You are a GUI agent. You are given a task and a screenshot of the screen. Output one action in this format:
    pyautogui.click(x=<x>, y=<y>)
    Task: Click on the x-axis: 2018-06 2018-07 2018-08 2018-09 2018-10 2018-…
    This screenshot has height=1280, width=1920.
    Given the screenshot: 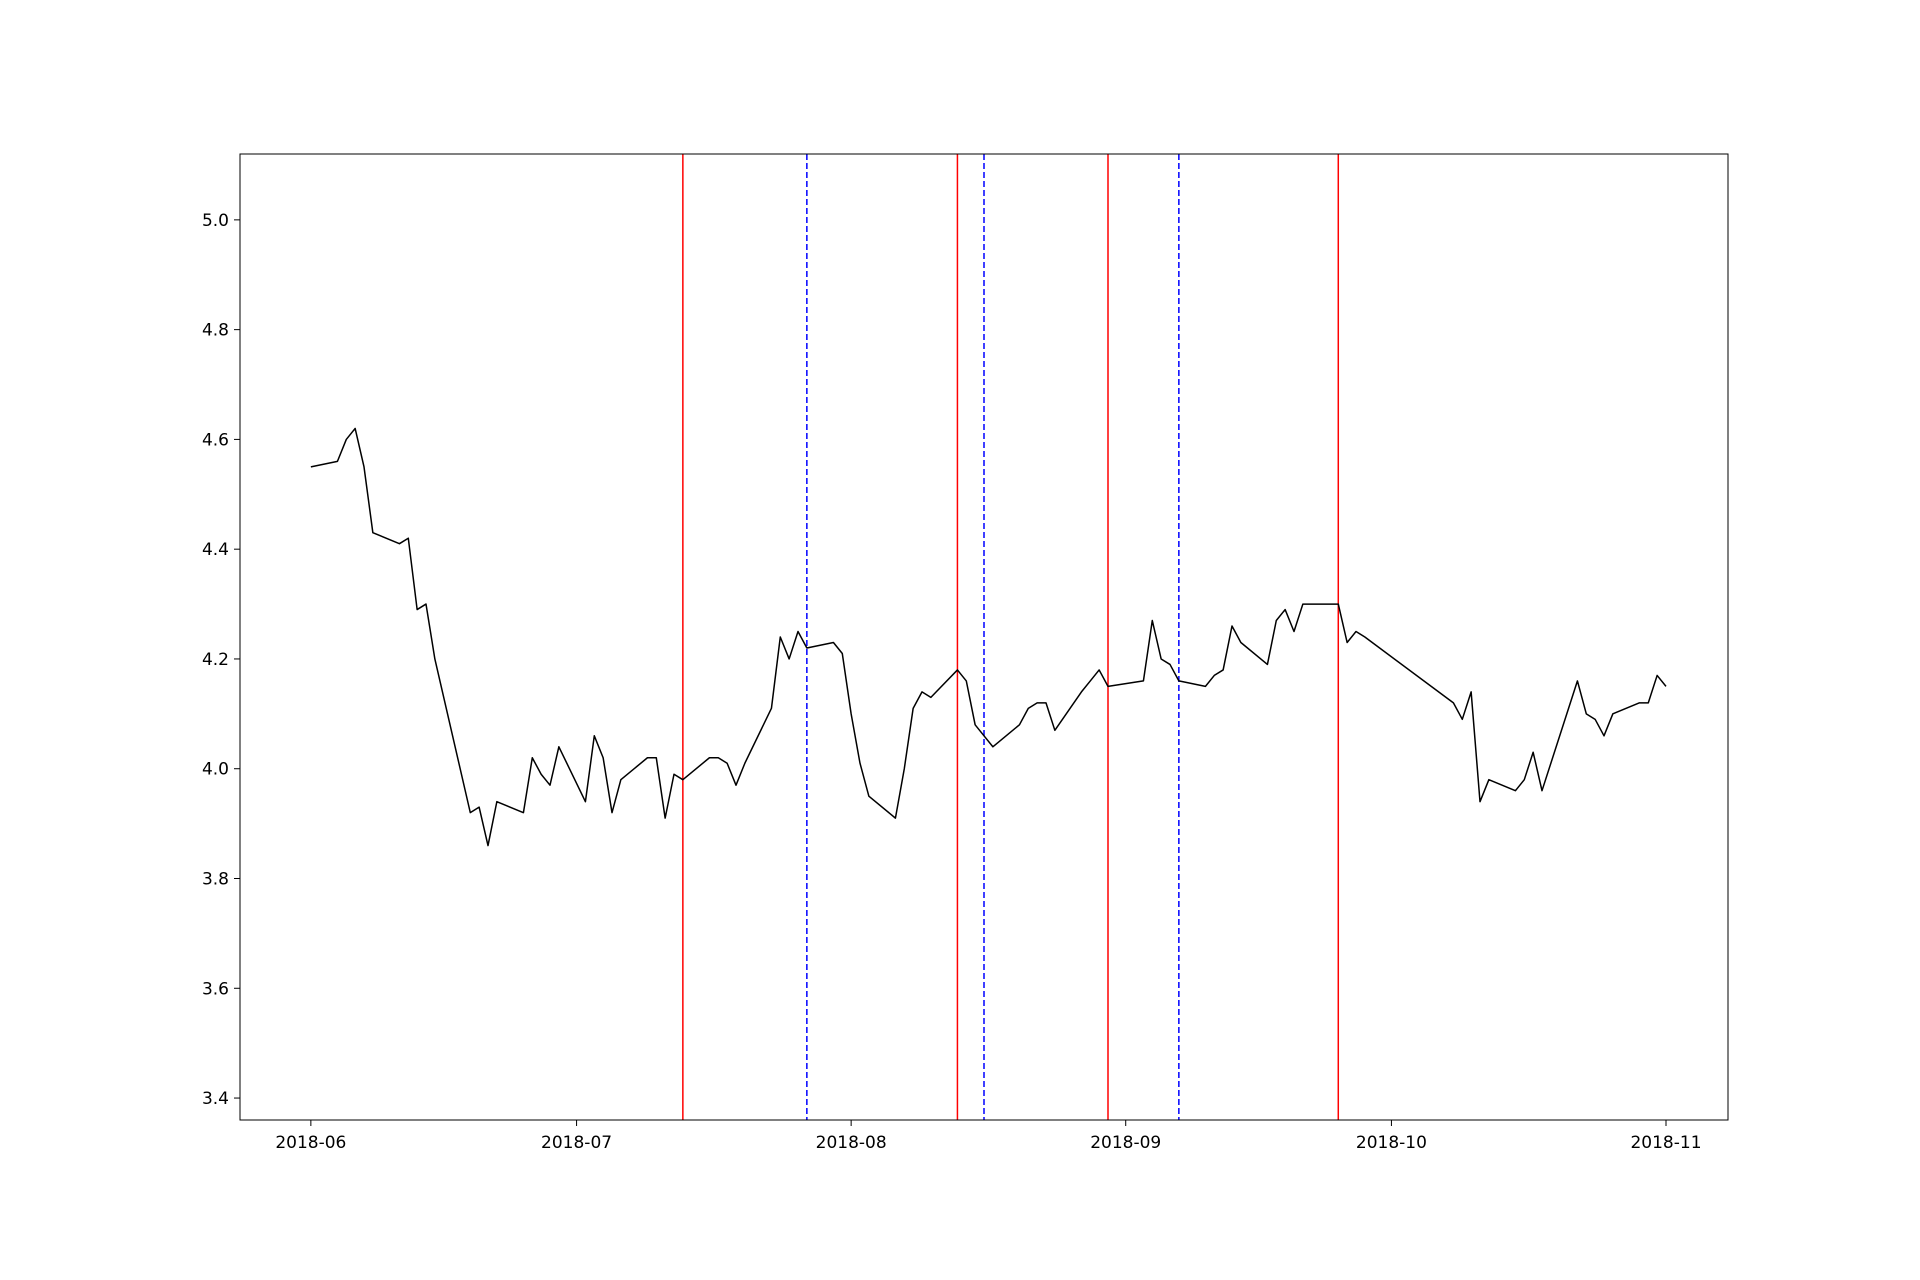 What is the action you would take?
    pyautogui.click(x=988, y=1136)
    